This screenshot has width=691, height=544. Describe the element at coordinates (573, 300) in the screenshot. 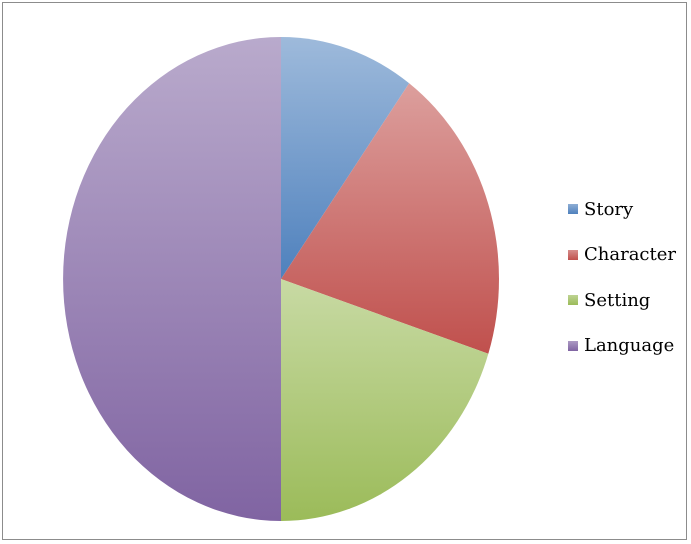

I see `legend-swatch-setting` at that location.